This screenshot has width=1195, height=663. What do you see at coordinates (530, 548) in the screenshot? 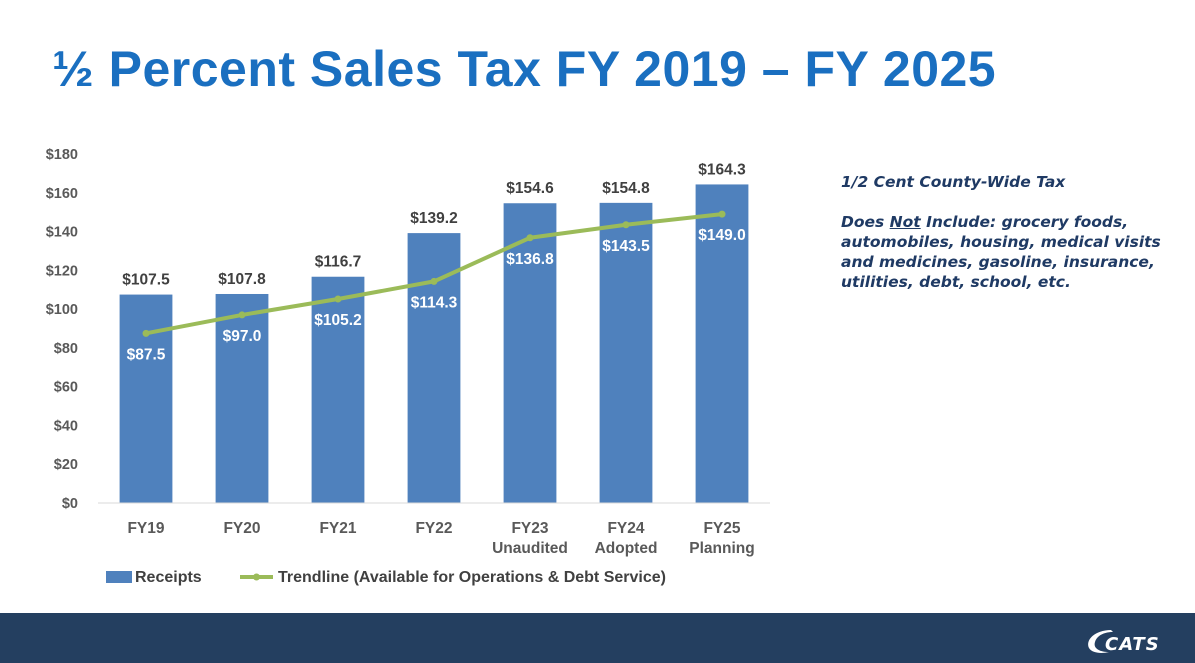
I see `x-category-label: Unaudited` at bounding box center [530, 548].